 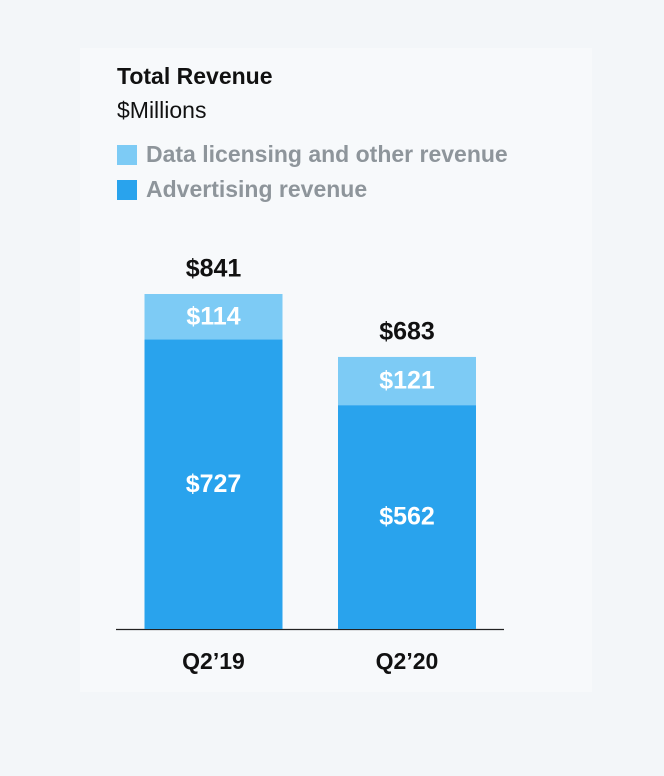 I want to click on value-label: $727, so click(x=214, y=484).